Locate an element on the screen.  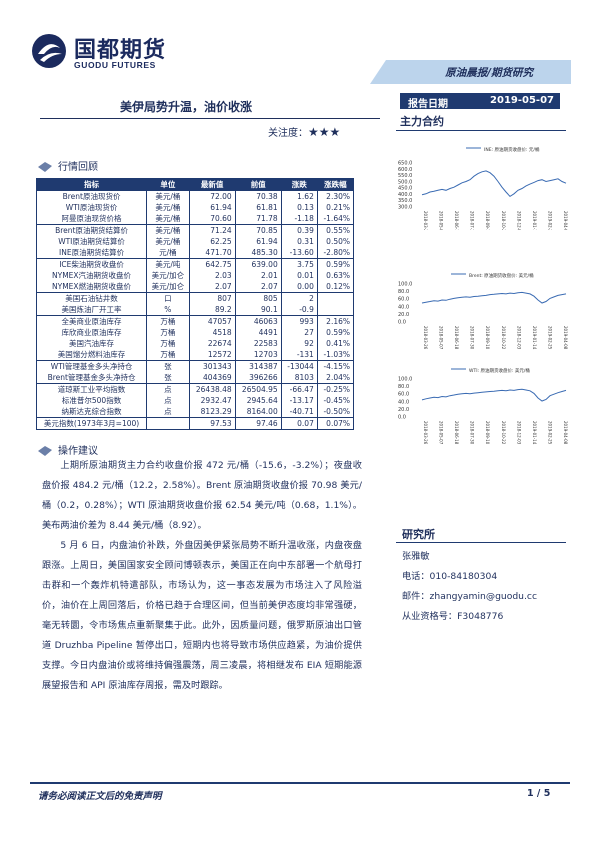
table-cell: 2 is located at coordinates (299, 298).